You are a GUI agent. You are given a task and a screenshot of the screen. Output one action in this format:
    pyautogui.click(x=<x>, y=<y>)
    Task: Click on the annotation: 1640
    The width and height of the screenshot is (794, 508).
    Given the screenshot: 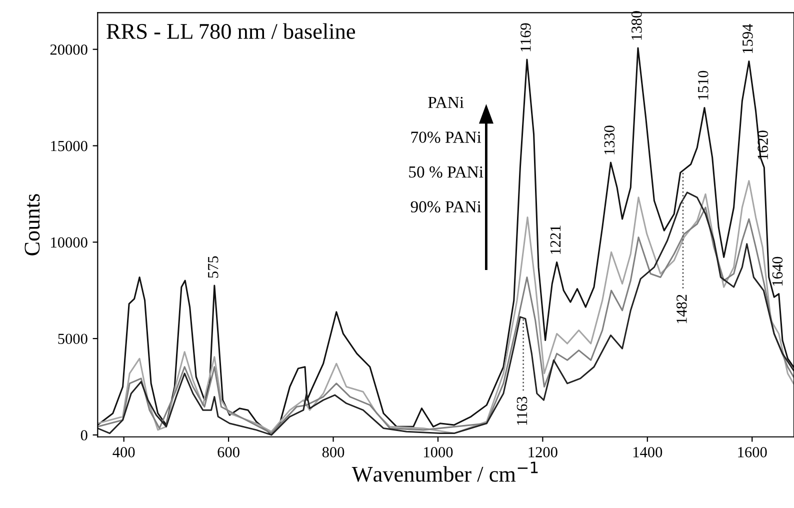 What is the action you would take?
    pyautogui.click(x=777, y=271)
    